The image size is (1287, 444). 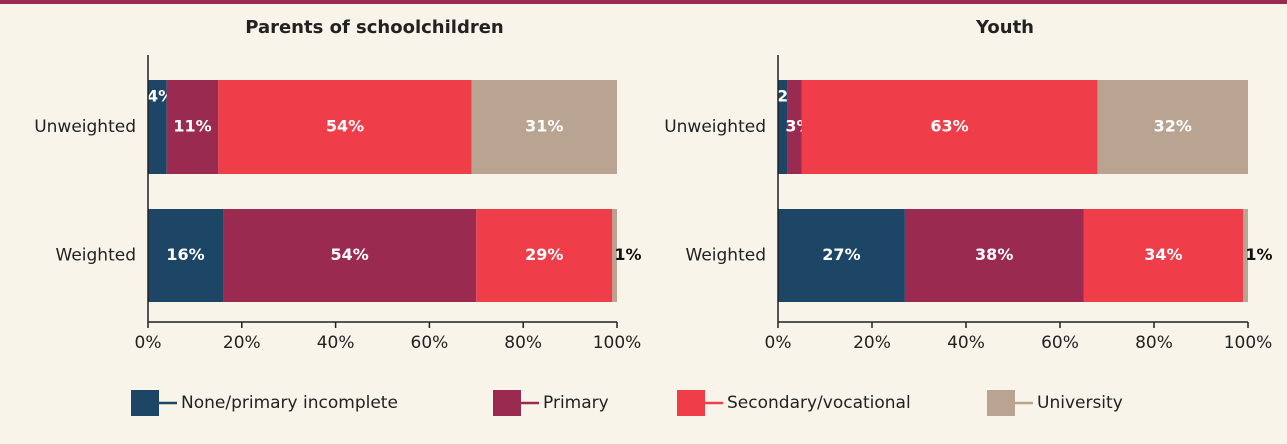 I want to click on data-label: 29%, so click(x=544, y=254).